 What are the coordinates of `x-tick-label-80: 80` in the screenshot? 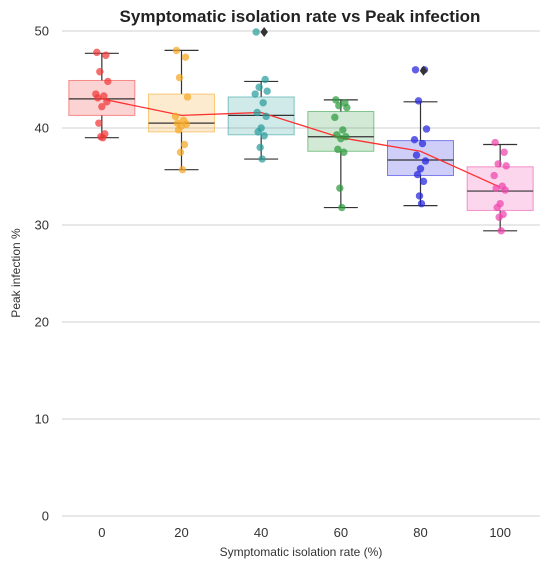 It's located at (420, 532).